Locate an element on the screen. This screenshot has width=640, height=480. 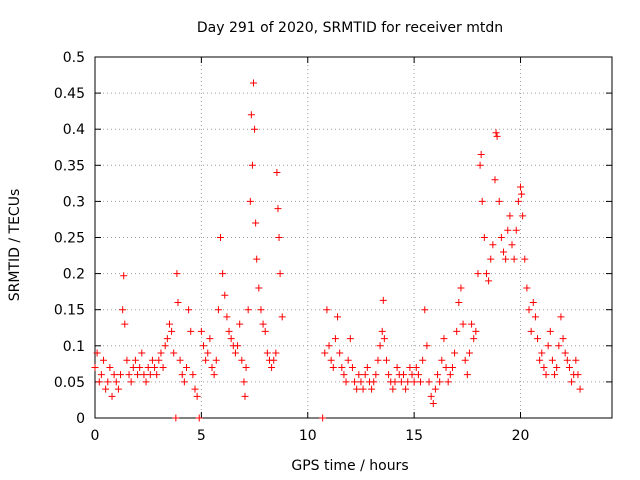
y-tick-label: 0.5 is located at coordinates (74, 58).